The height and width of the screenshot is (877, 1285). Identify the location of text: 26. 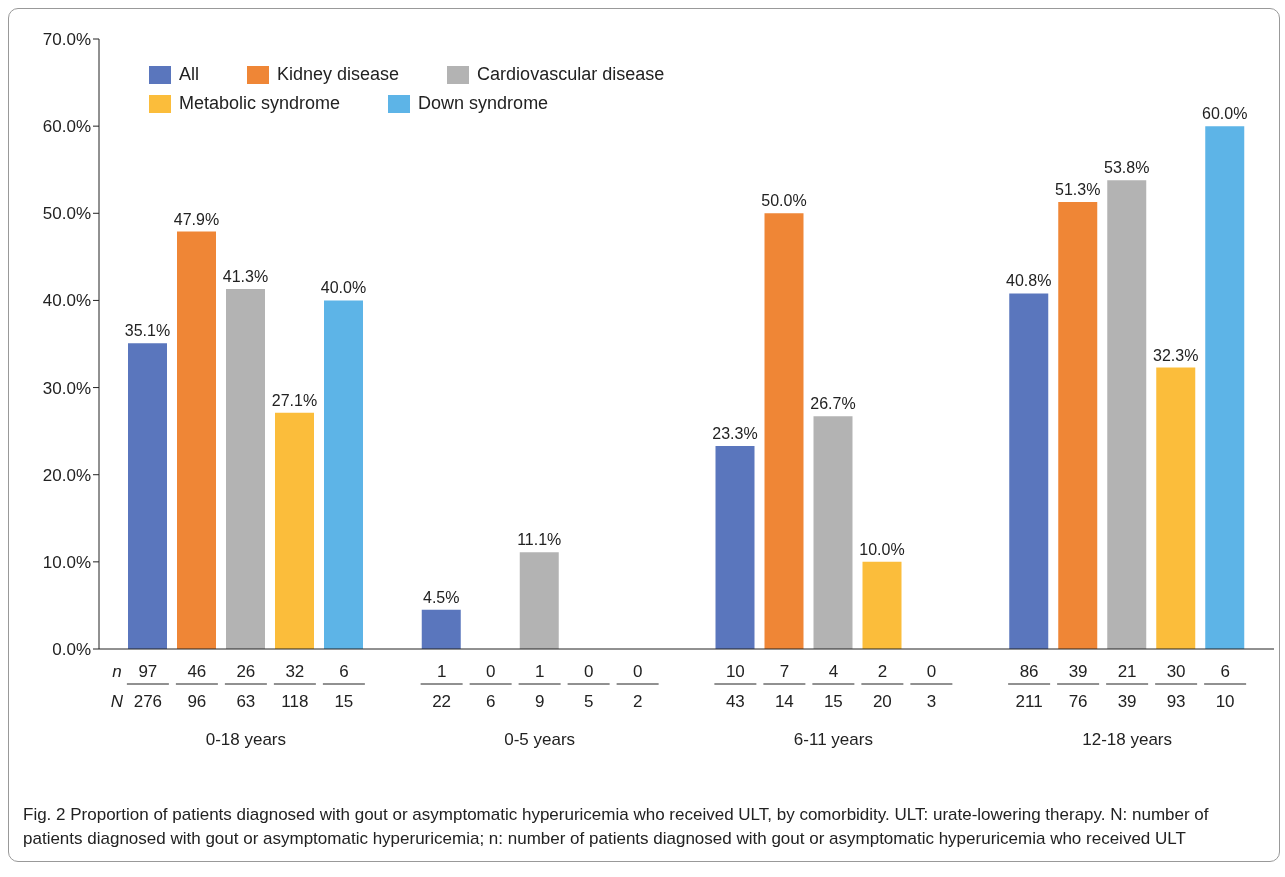
(246, 671).